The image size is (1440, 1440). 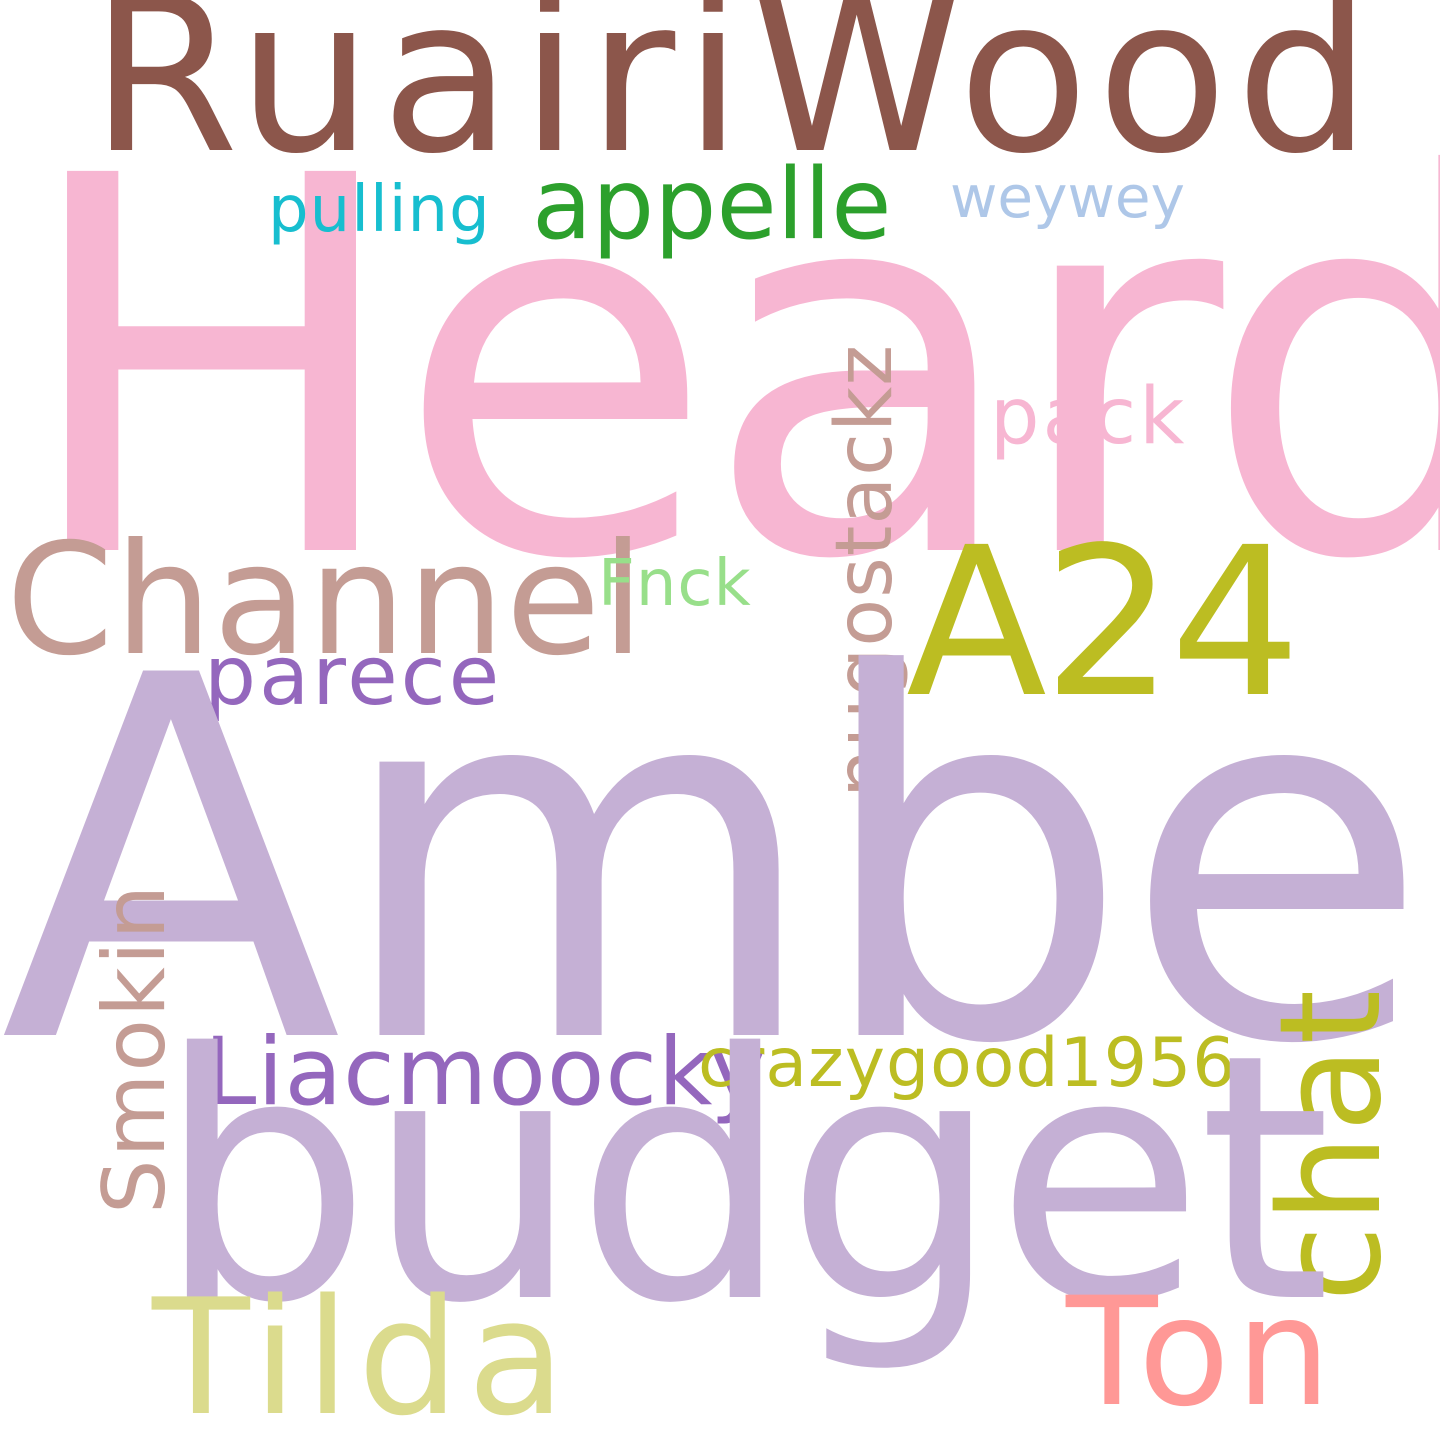 I want to click on word-crazygood1956: crazygood1956, so click(x=967, y=1063).